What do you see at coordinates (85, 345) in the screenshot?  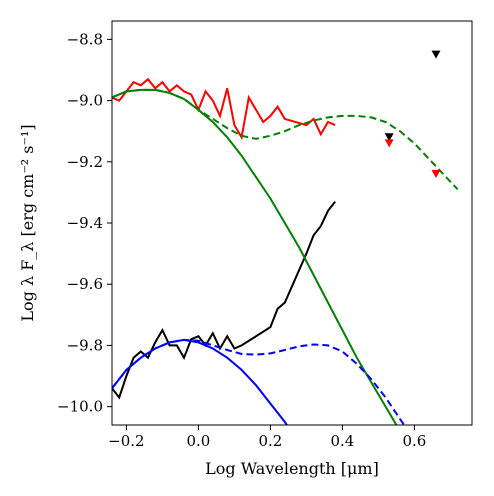 I see `y-tick-label: −9.8` at bounding box center [85, 345].